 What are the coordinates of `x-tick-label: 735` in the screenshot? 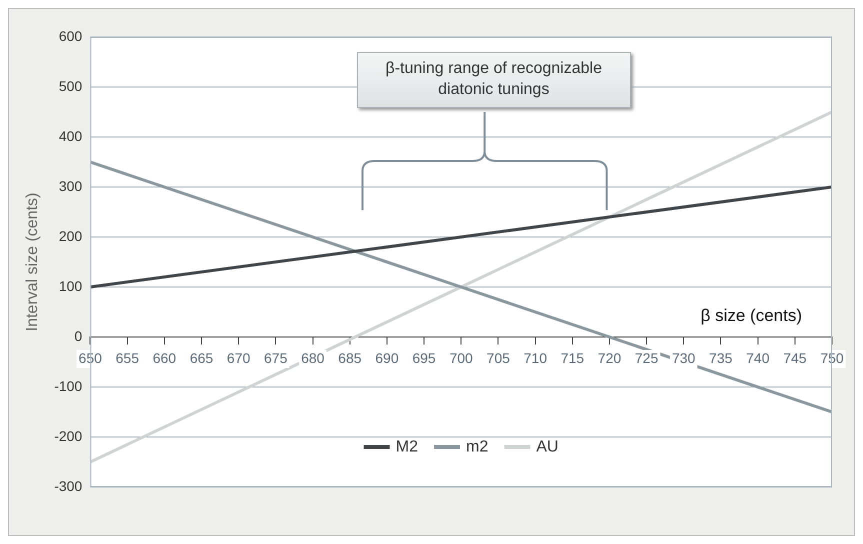 It's located at (721, 358).